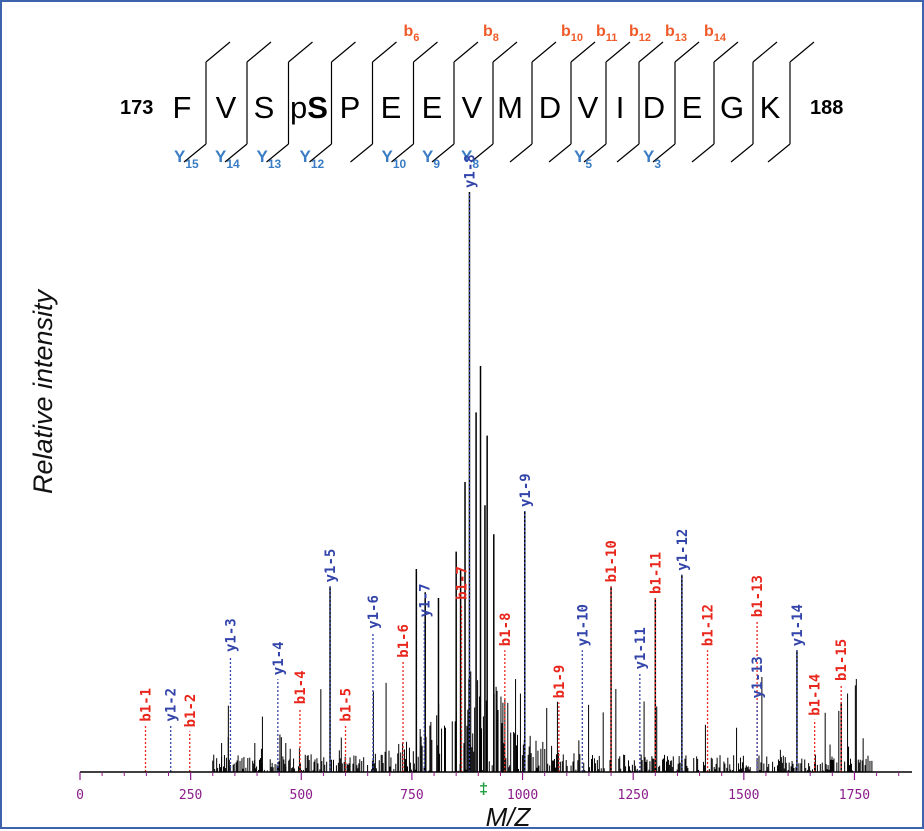 This screenshot has height=831, width=924. I want to click on x-tick-label: 0, so click(80, 795).